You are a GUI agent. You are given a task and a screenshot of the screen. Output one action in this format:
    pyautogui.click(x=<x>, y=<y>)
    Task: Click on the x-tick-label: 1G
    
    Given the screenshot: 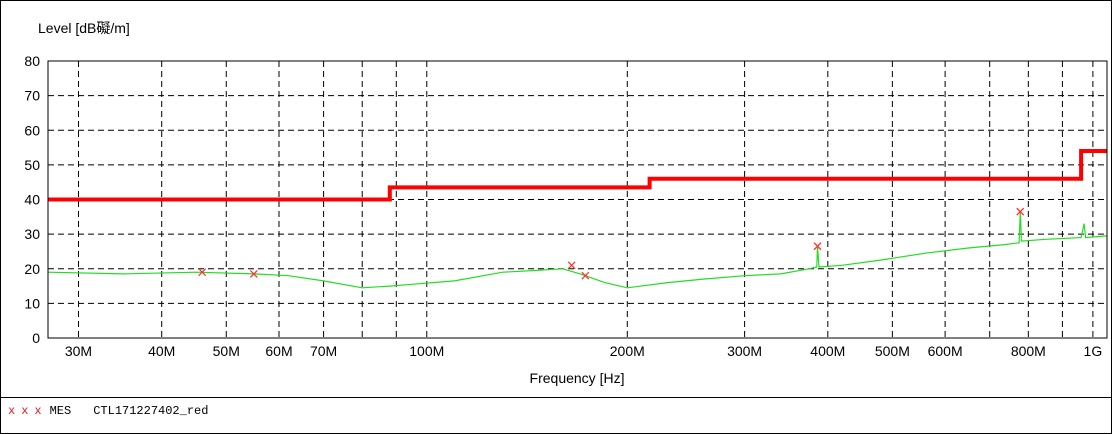 What is the action you would take?
    pyautogui.click(x=1093, y=351)
    